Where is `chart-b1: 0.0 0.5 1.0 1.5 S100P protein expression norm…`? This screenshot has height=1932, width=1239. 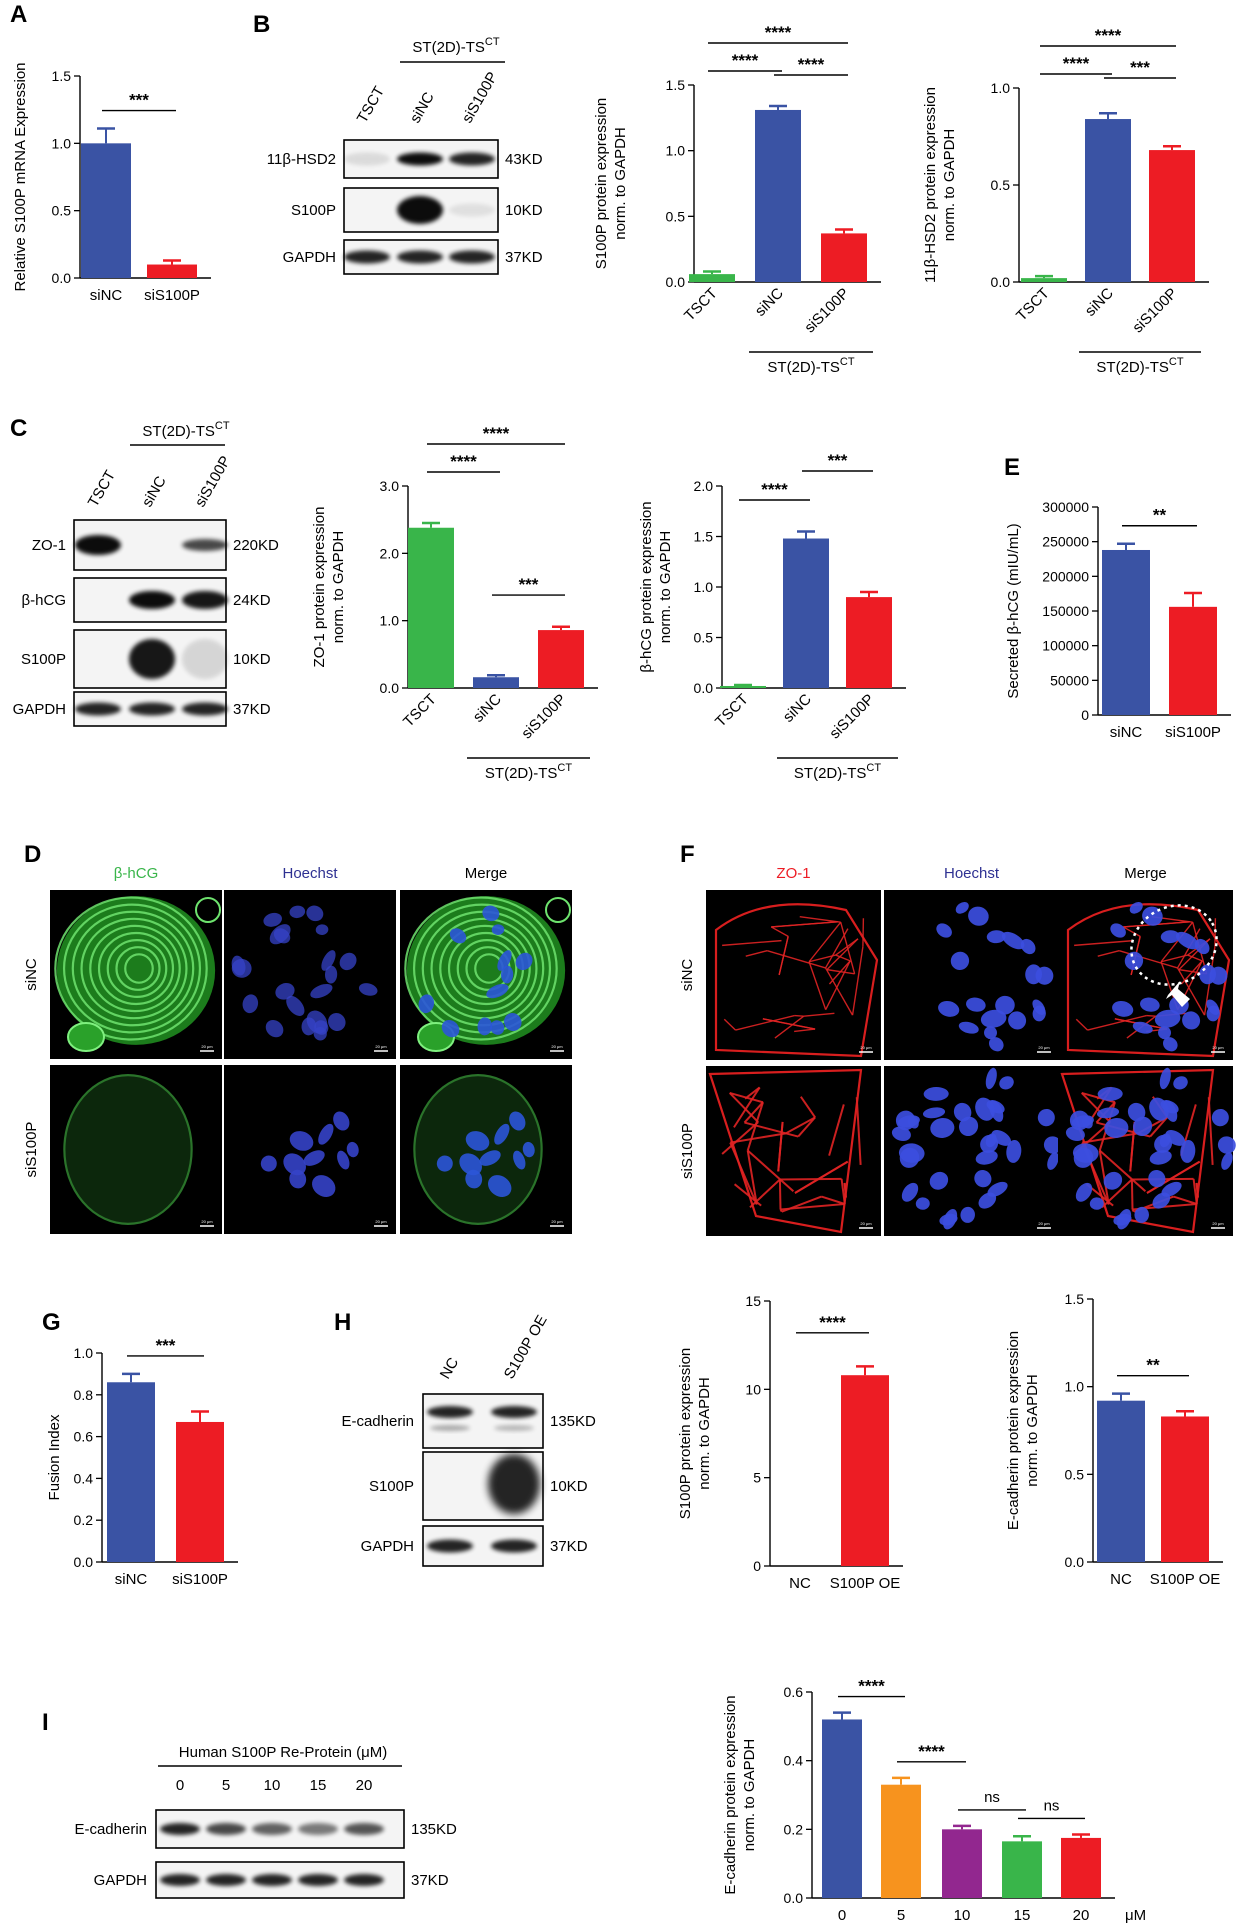
chart-b1: 0.0 0.5 1.0 1.5 S100P protein expression norm… is located at coordinates (737, 199).